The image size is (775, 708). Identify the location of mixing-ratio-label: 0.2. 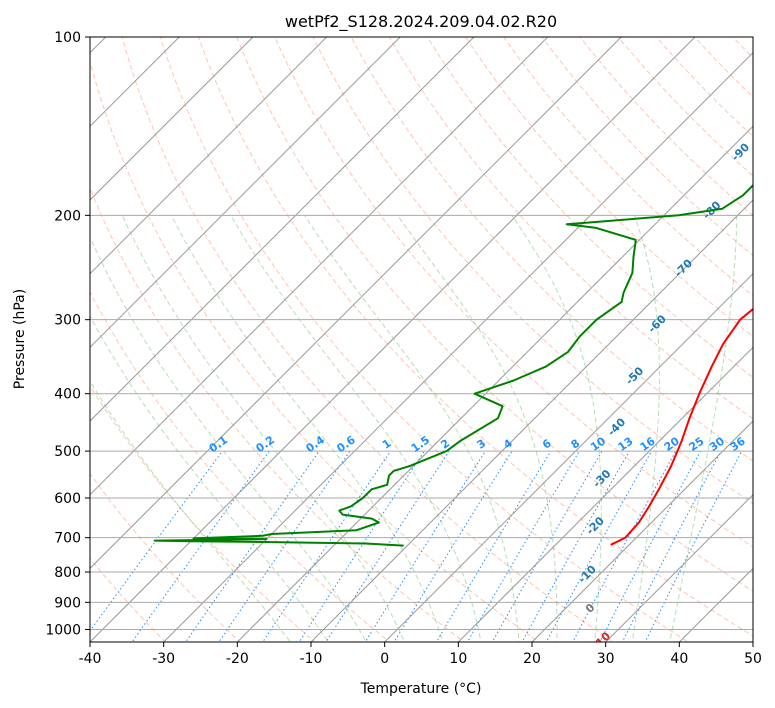
(265, 444).